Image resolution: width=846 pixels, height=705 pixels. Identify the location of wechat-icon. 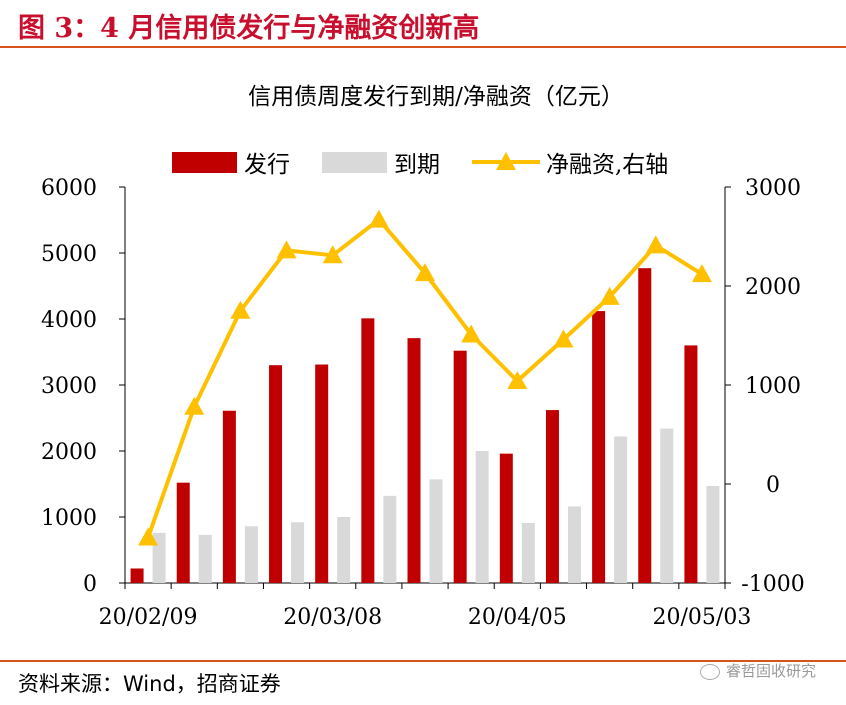
(709, 671).